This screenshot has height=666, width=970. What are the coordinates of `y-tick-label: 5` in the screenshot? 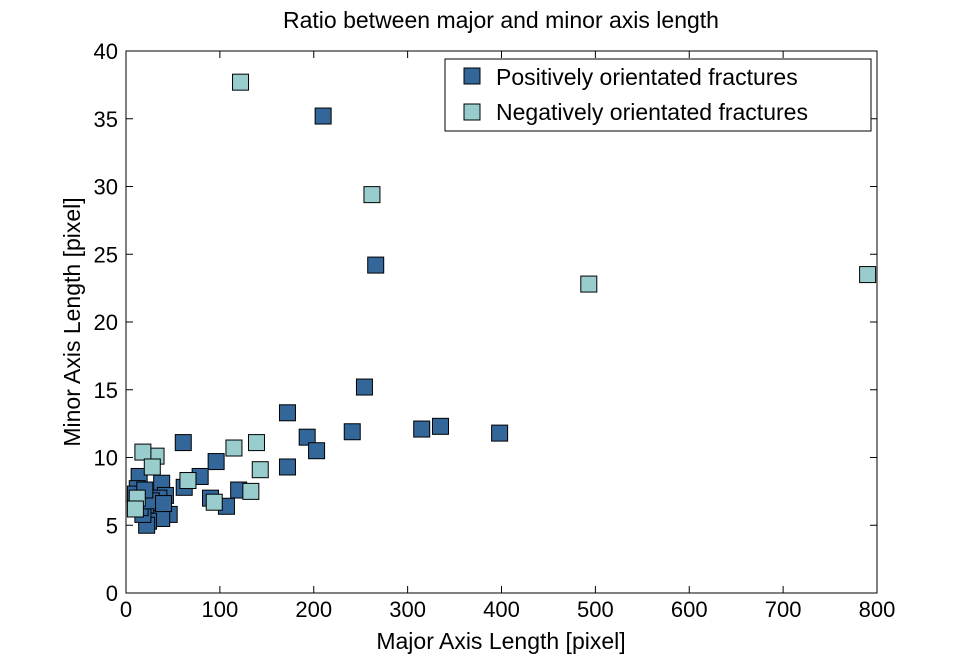 It's located at (112, 525).